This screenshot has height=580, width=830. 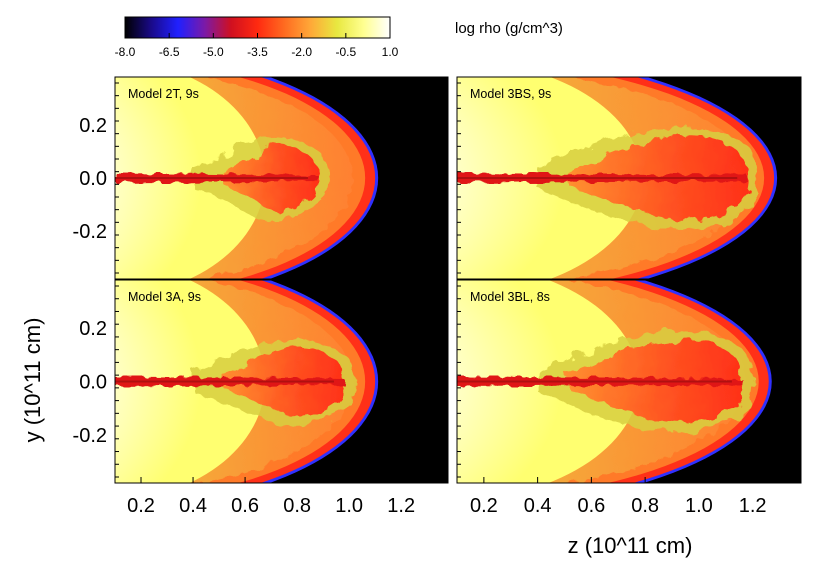 What do you see at coordinates (213, 52) in the screenshot?
I see `colorbar-tick-label: -5.0` at bounding box center [213, 52].